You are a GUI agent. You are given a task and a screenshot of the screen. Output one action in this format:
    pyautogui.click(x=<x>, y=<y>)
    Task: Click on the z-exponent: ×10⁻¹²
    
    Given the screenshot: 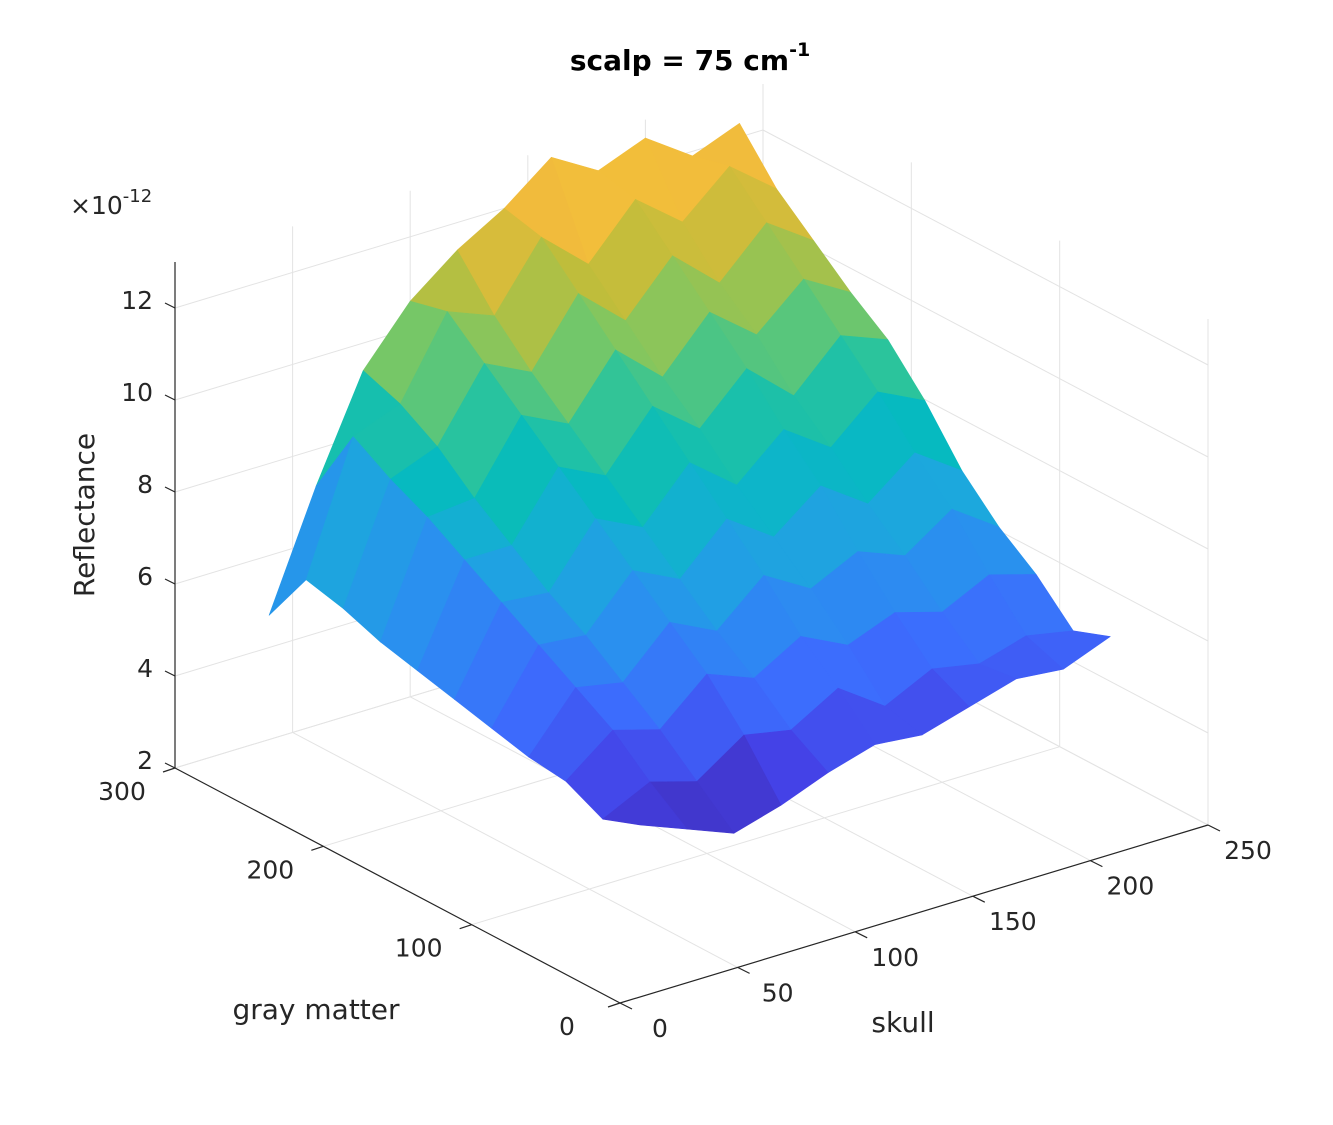 What is the action you would take?
    pyautogui.click(x=111, y=203)
    